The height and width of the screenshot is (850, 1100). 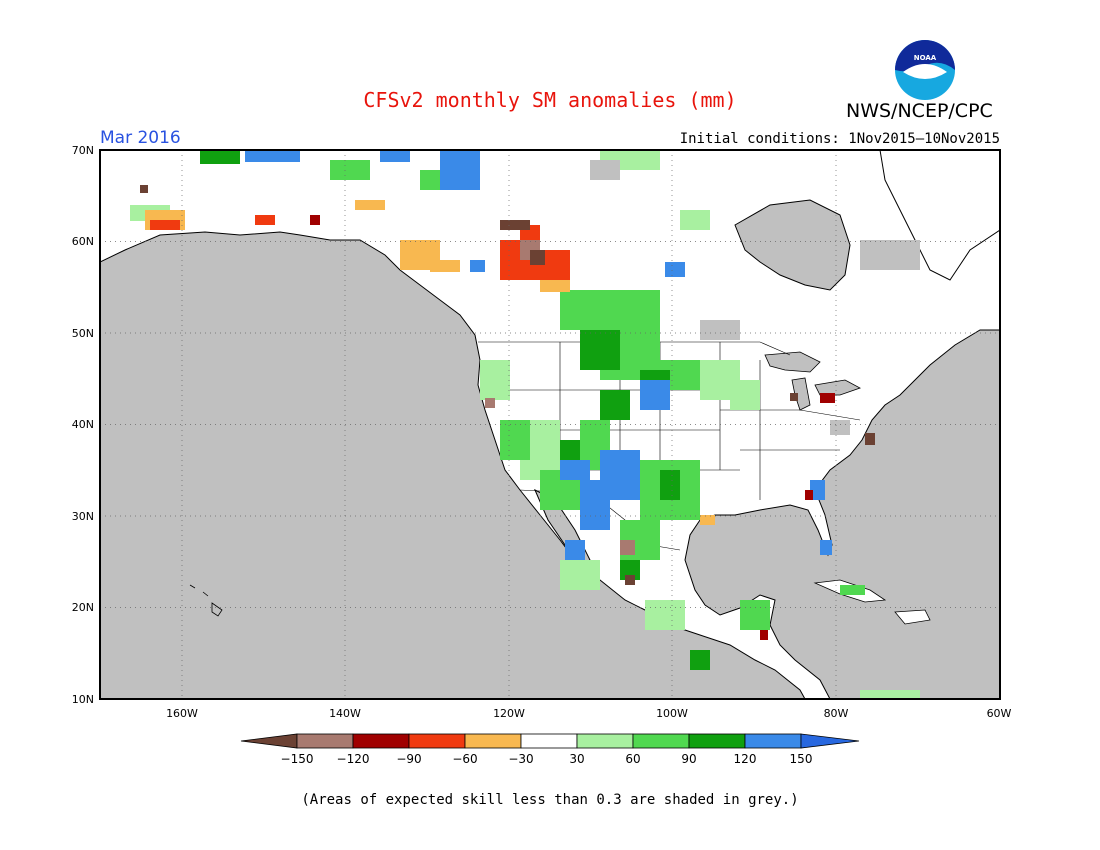 I want to click on valid-period-label: Mar 2016, so click(x=140, y=138).